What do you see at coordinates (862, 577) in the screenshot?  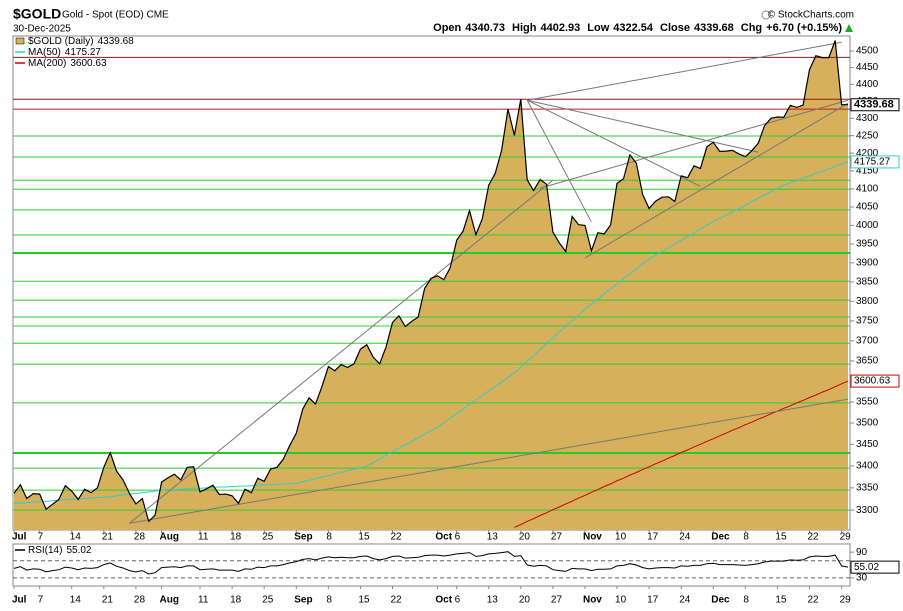 I see `y-tick-label: 30` at bounding box center [862, 577].